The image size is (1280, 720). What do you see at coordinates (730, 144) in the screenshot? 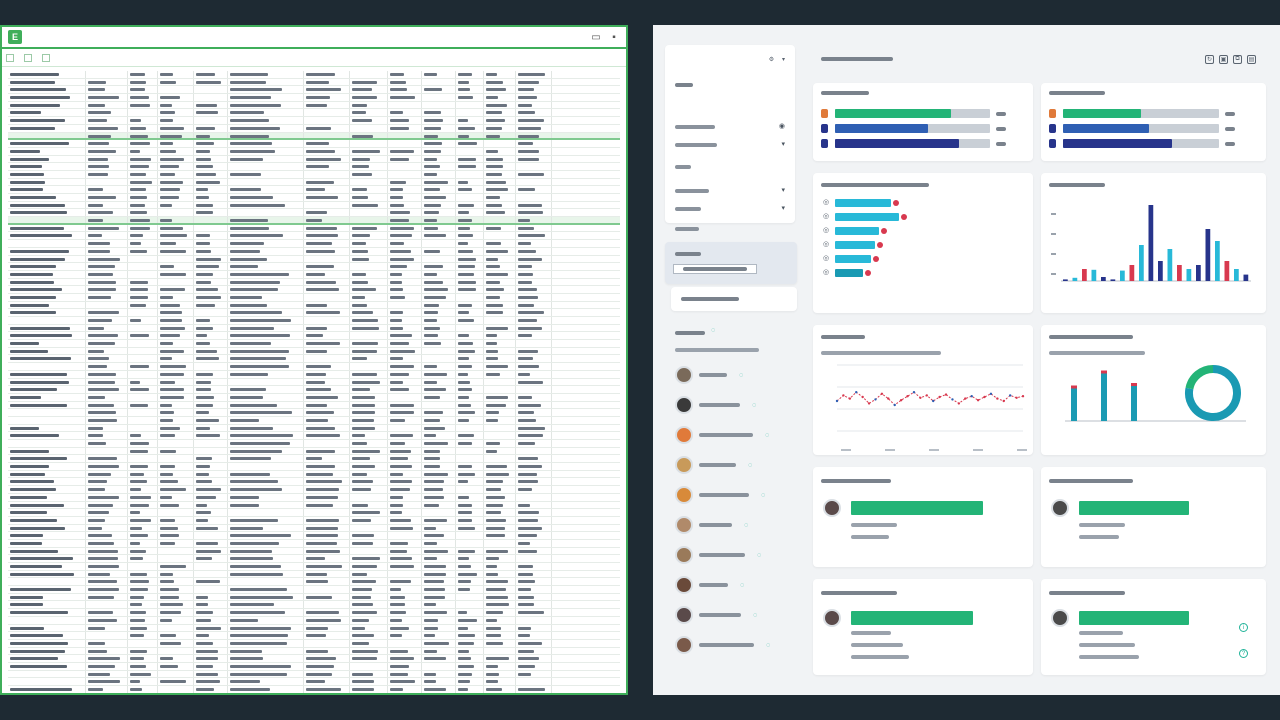
I see `nav-item: ▾` at bounding box center [730, 144].